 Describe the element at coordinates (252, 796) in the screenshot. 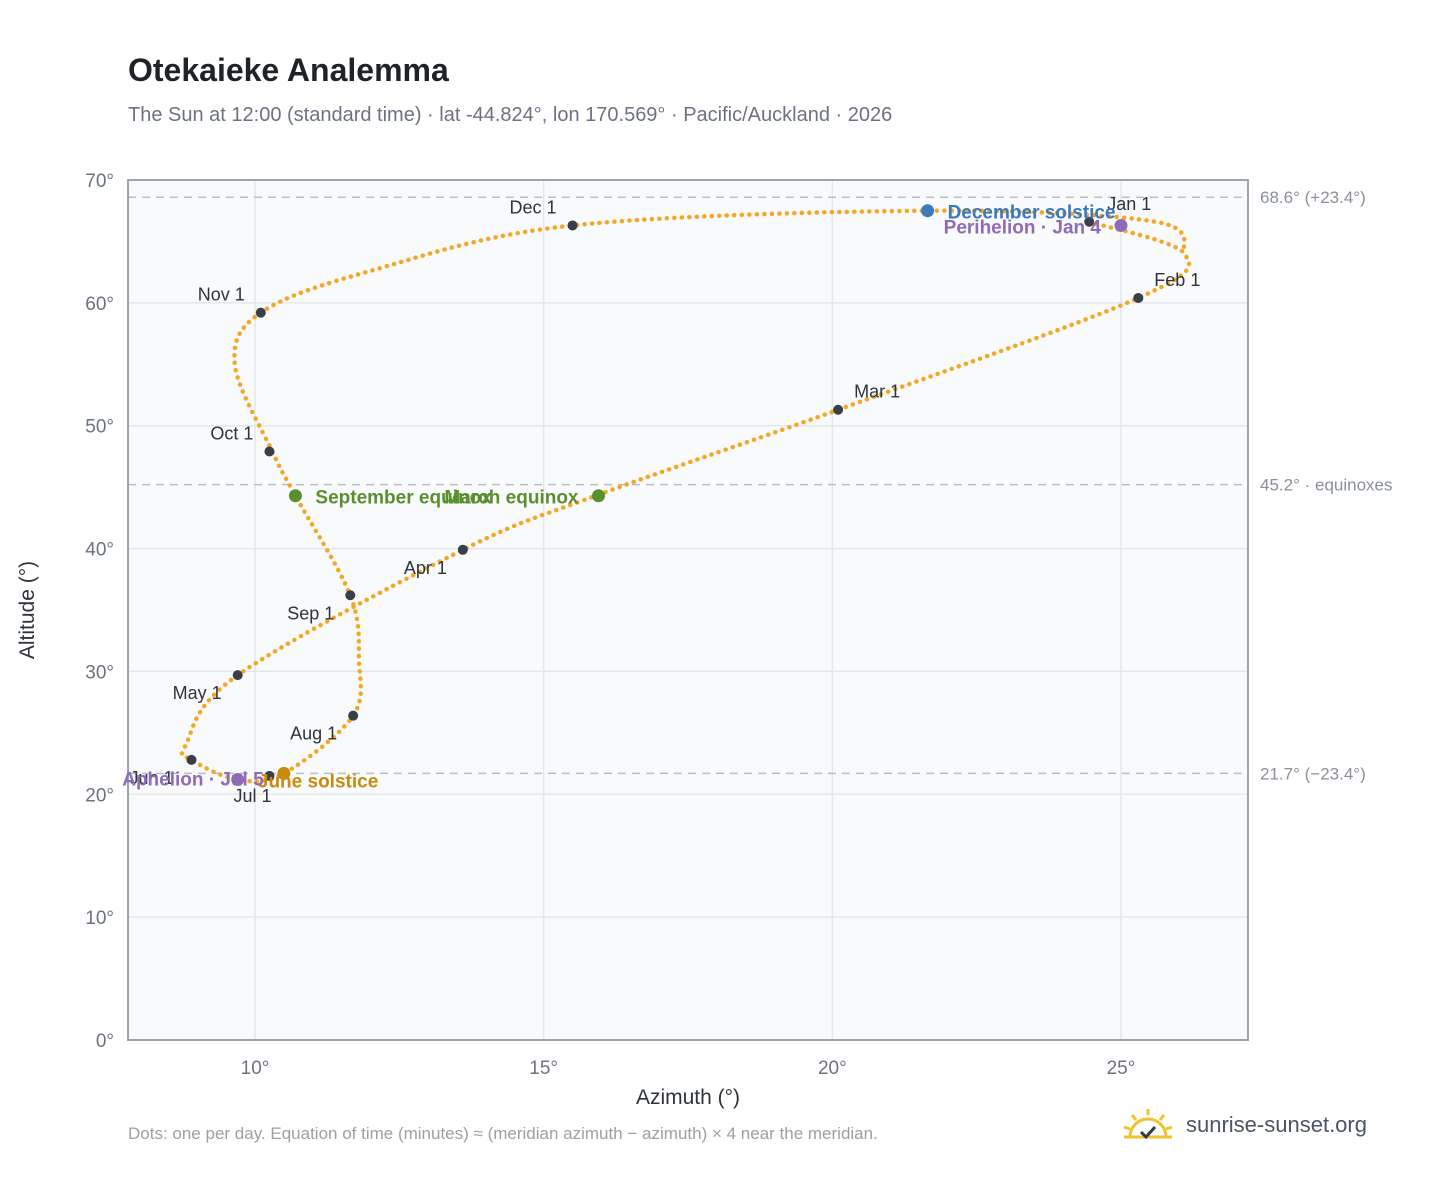

I see `month-label: Jul 1` at that location.